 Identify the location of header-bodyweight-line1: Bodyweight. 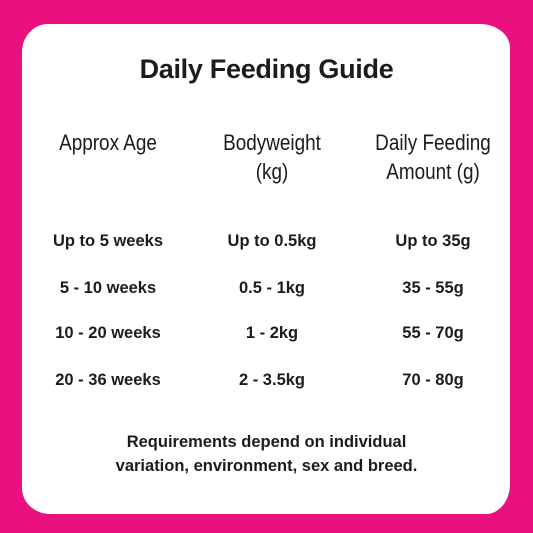
(272, 142).